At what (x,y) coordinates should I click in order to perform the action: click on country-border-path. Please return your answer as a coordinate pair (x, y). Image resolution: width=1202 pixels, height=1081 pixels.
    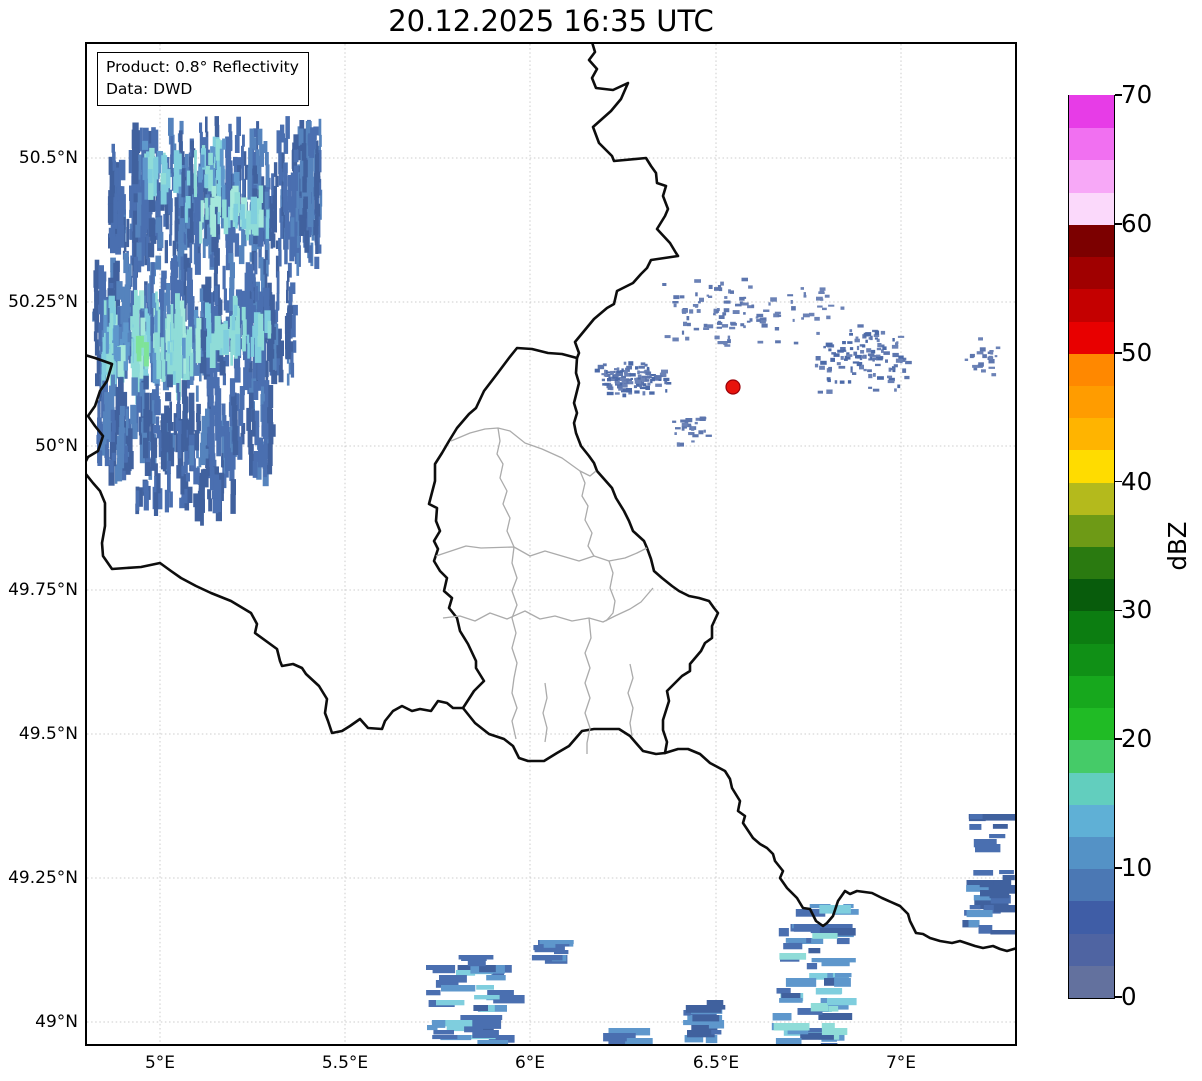
    Looking at the image, I should click on (573, 554).